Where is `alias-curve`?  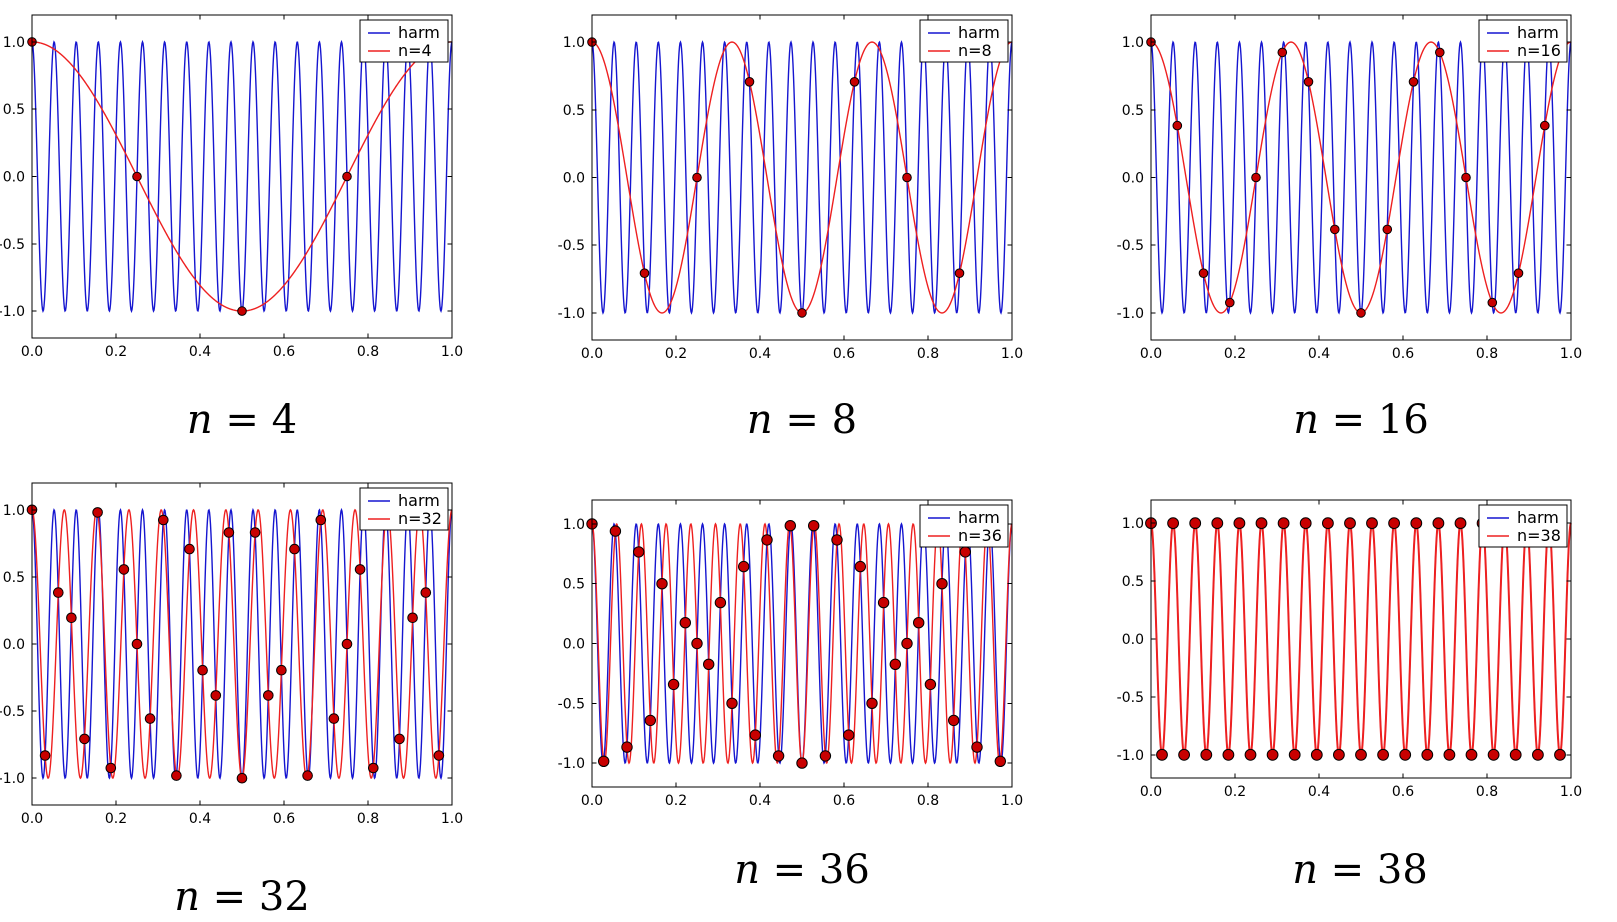 alias-curve is located at coordinates (1361, 639).